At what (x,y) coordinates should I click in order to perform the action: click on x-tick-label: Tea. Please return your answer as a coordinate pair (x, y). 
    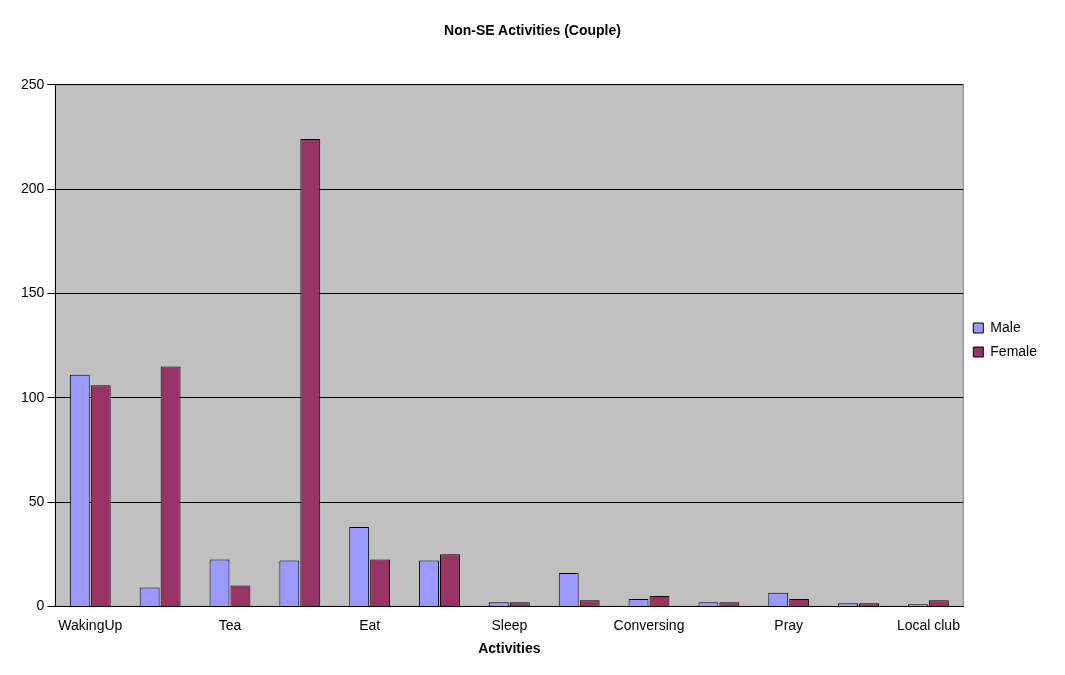
    Looking at the image, I should click on (230, 624).